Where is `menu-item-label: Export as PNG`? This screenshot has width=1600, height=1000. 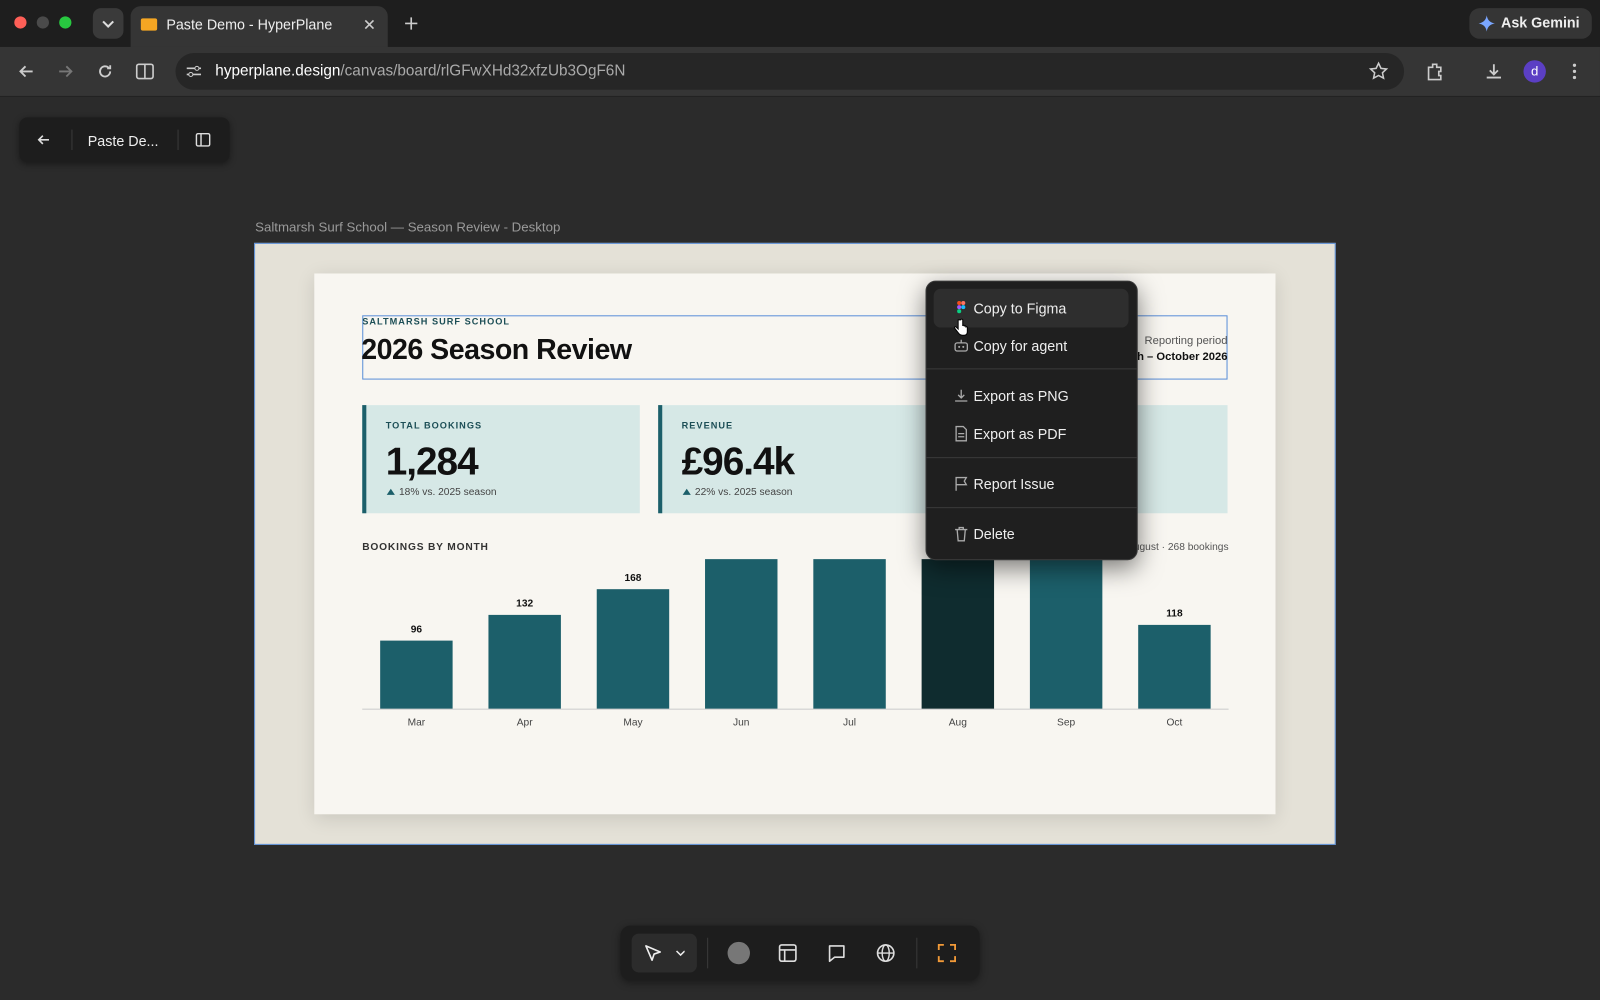 menu-item-label: Export as PNG is located at coordinates (1021, 396).